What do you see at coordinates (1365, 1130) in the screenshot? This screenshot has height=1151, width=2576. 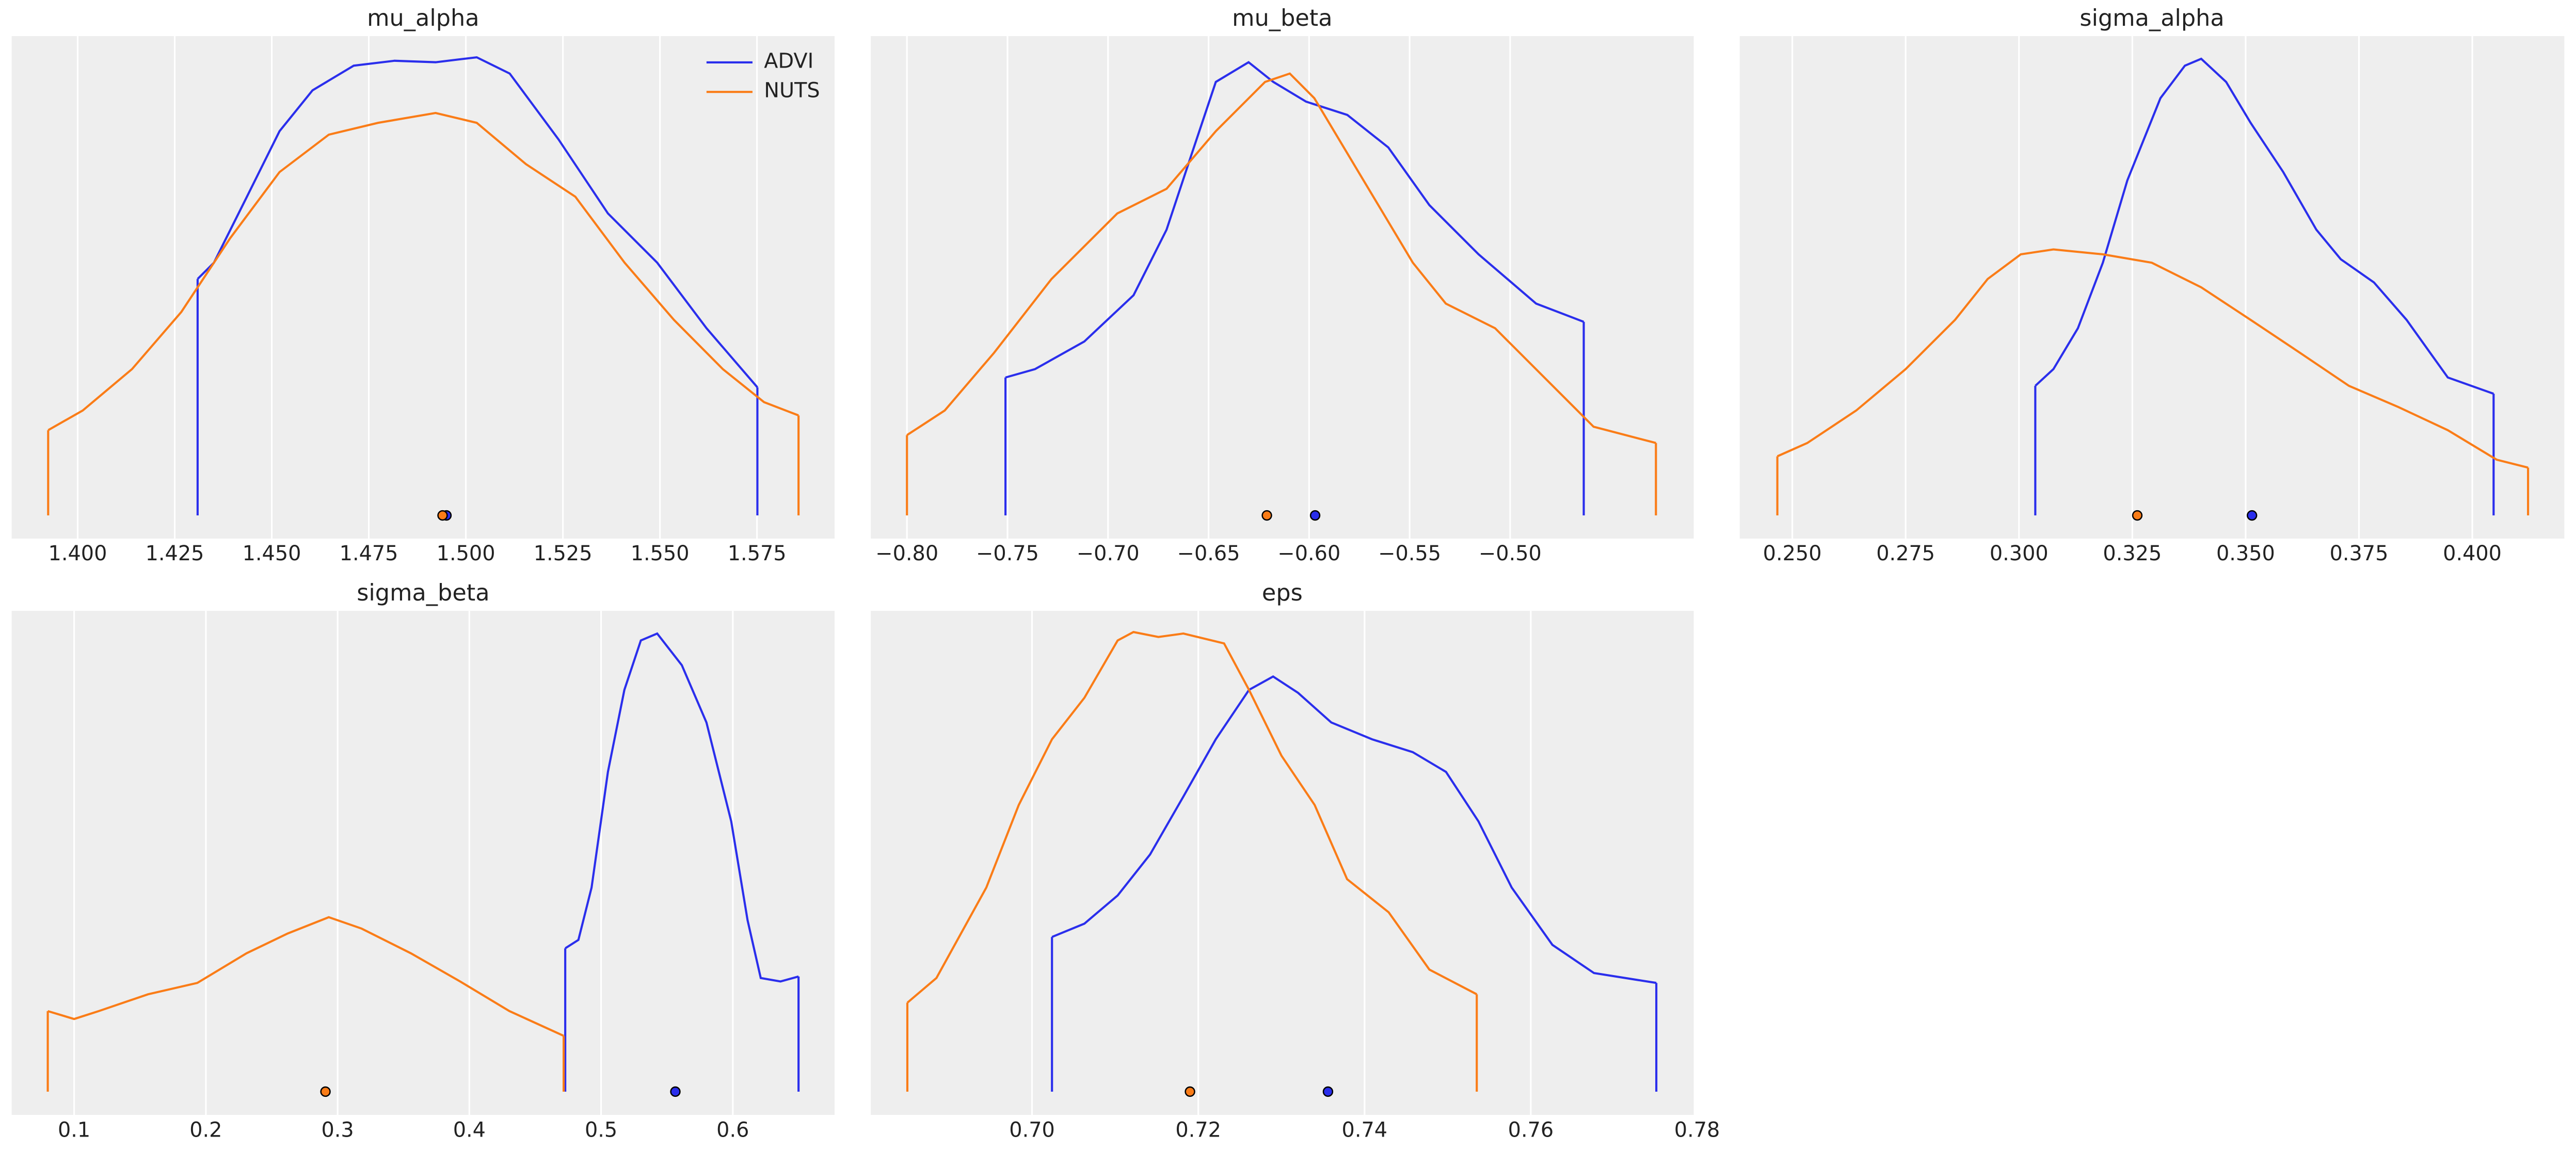 I see `x-tick-label: 0.74` at bounding box center [1365, 1130].